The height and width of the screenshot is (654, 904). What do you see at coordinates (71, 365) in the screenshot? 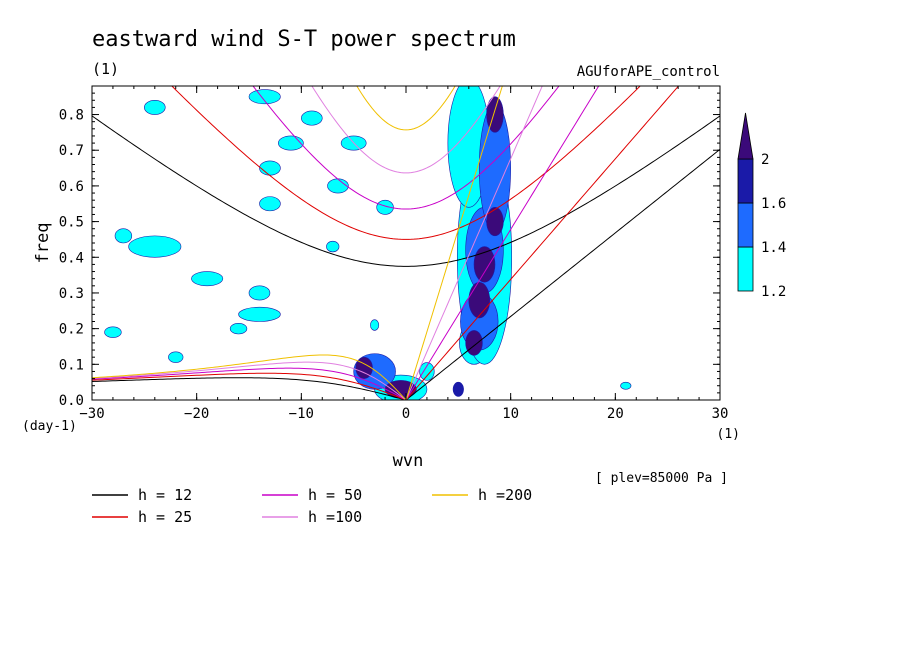
I see `y-tick-label: 0.1` at bounding box center [71, 365].